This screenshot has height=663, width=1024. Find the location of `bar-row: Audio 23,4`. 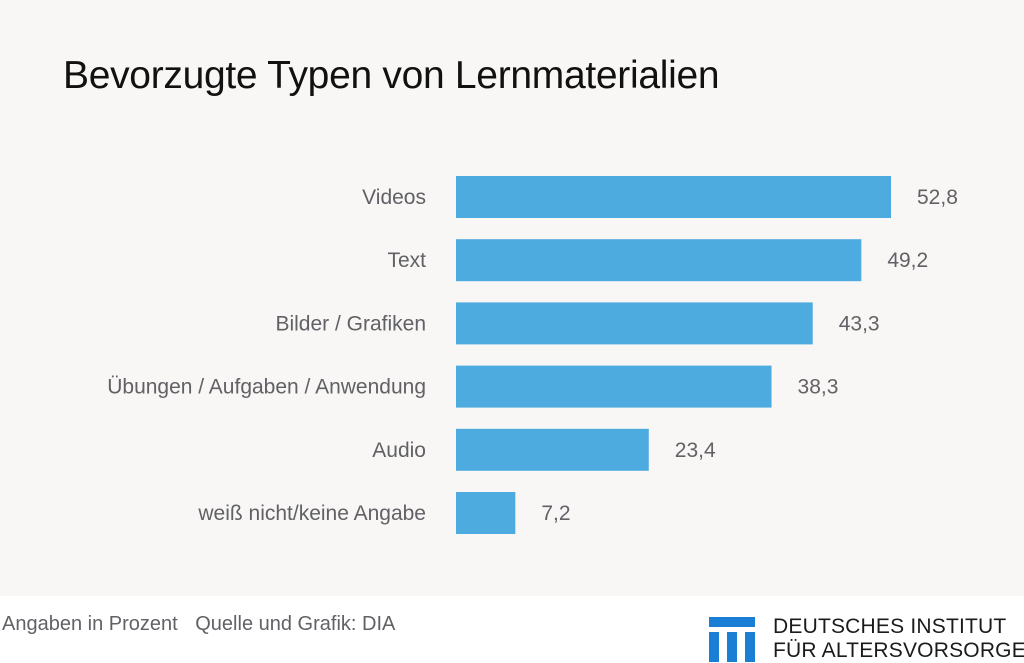

bar-row: Audio 23,4 is located at coordinates (544, 449).